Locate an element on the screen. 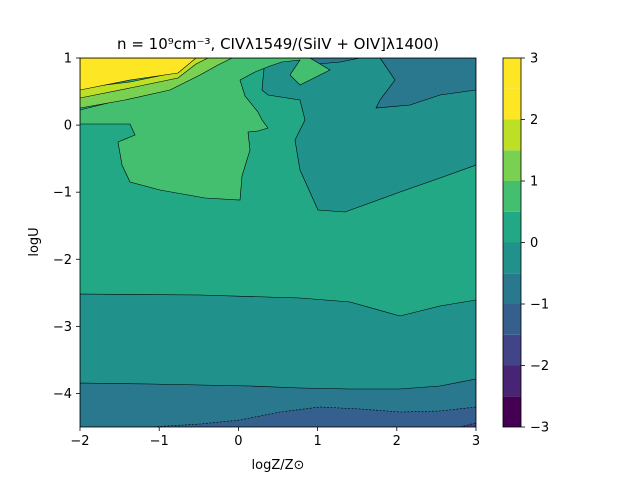 This screenshot has height=480, width=640. x-axis-label: logZ/Z⊙ is located at coordinates (278, 465).